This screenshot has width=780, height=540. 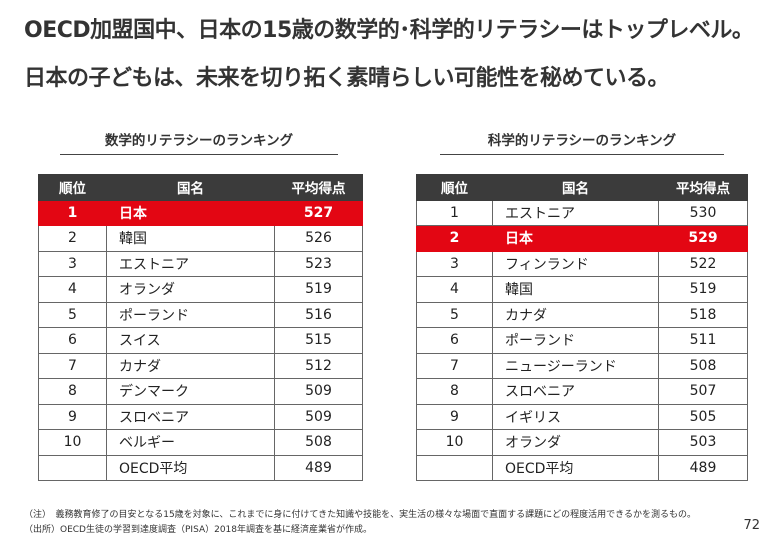 I want to click on table-row: 3 フィンランド 522, so click(x=582, y=263).